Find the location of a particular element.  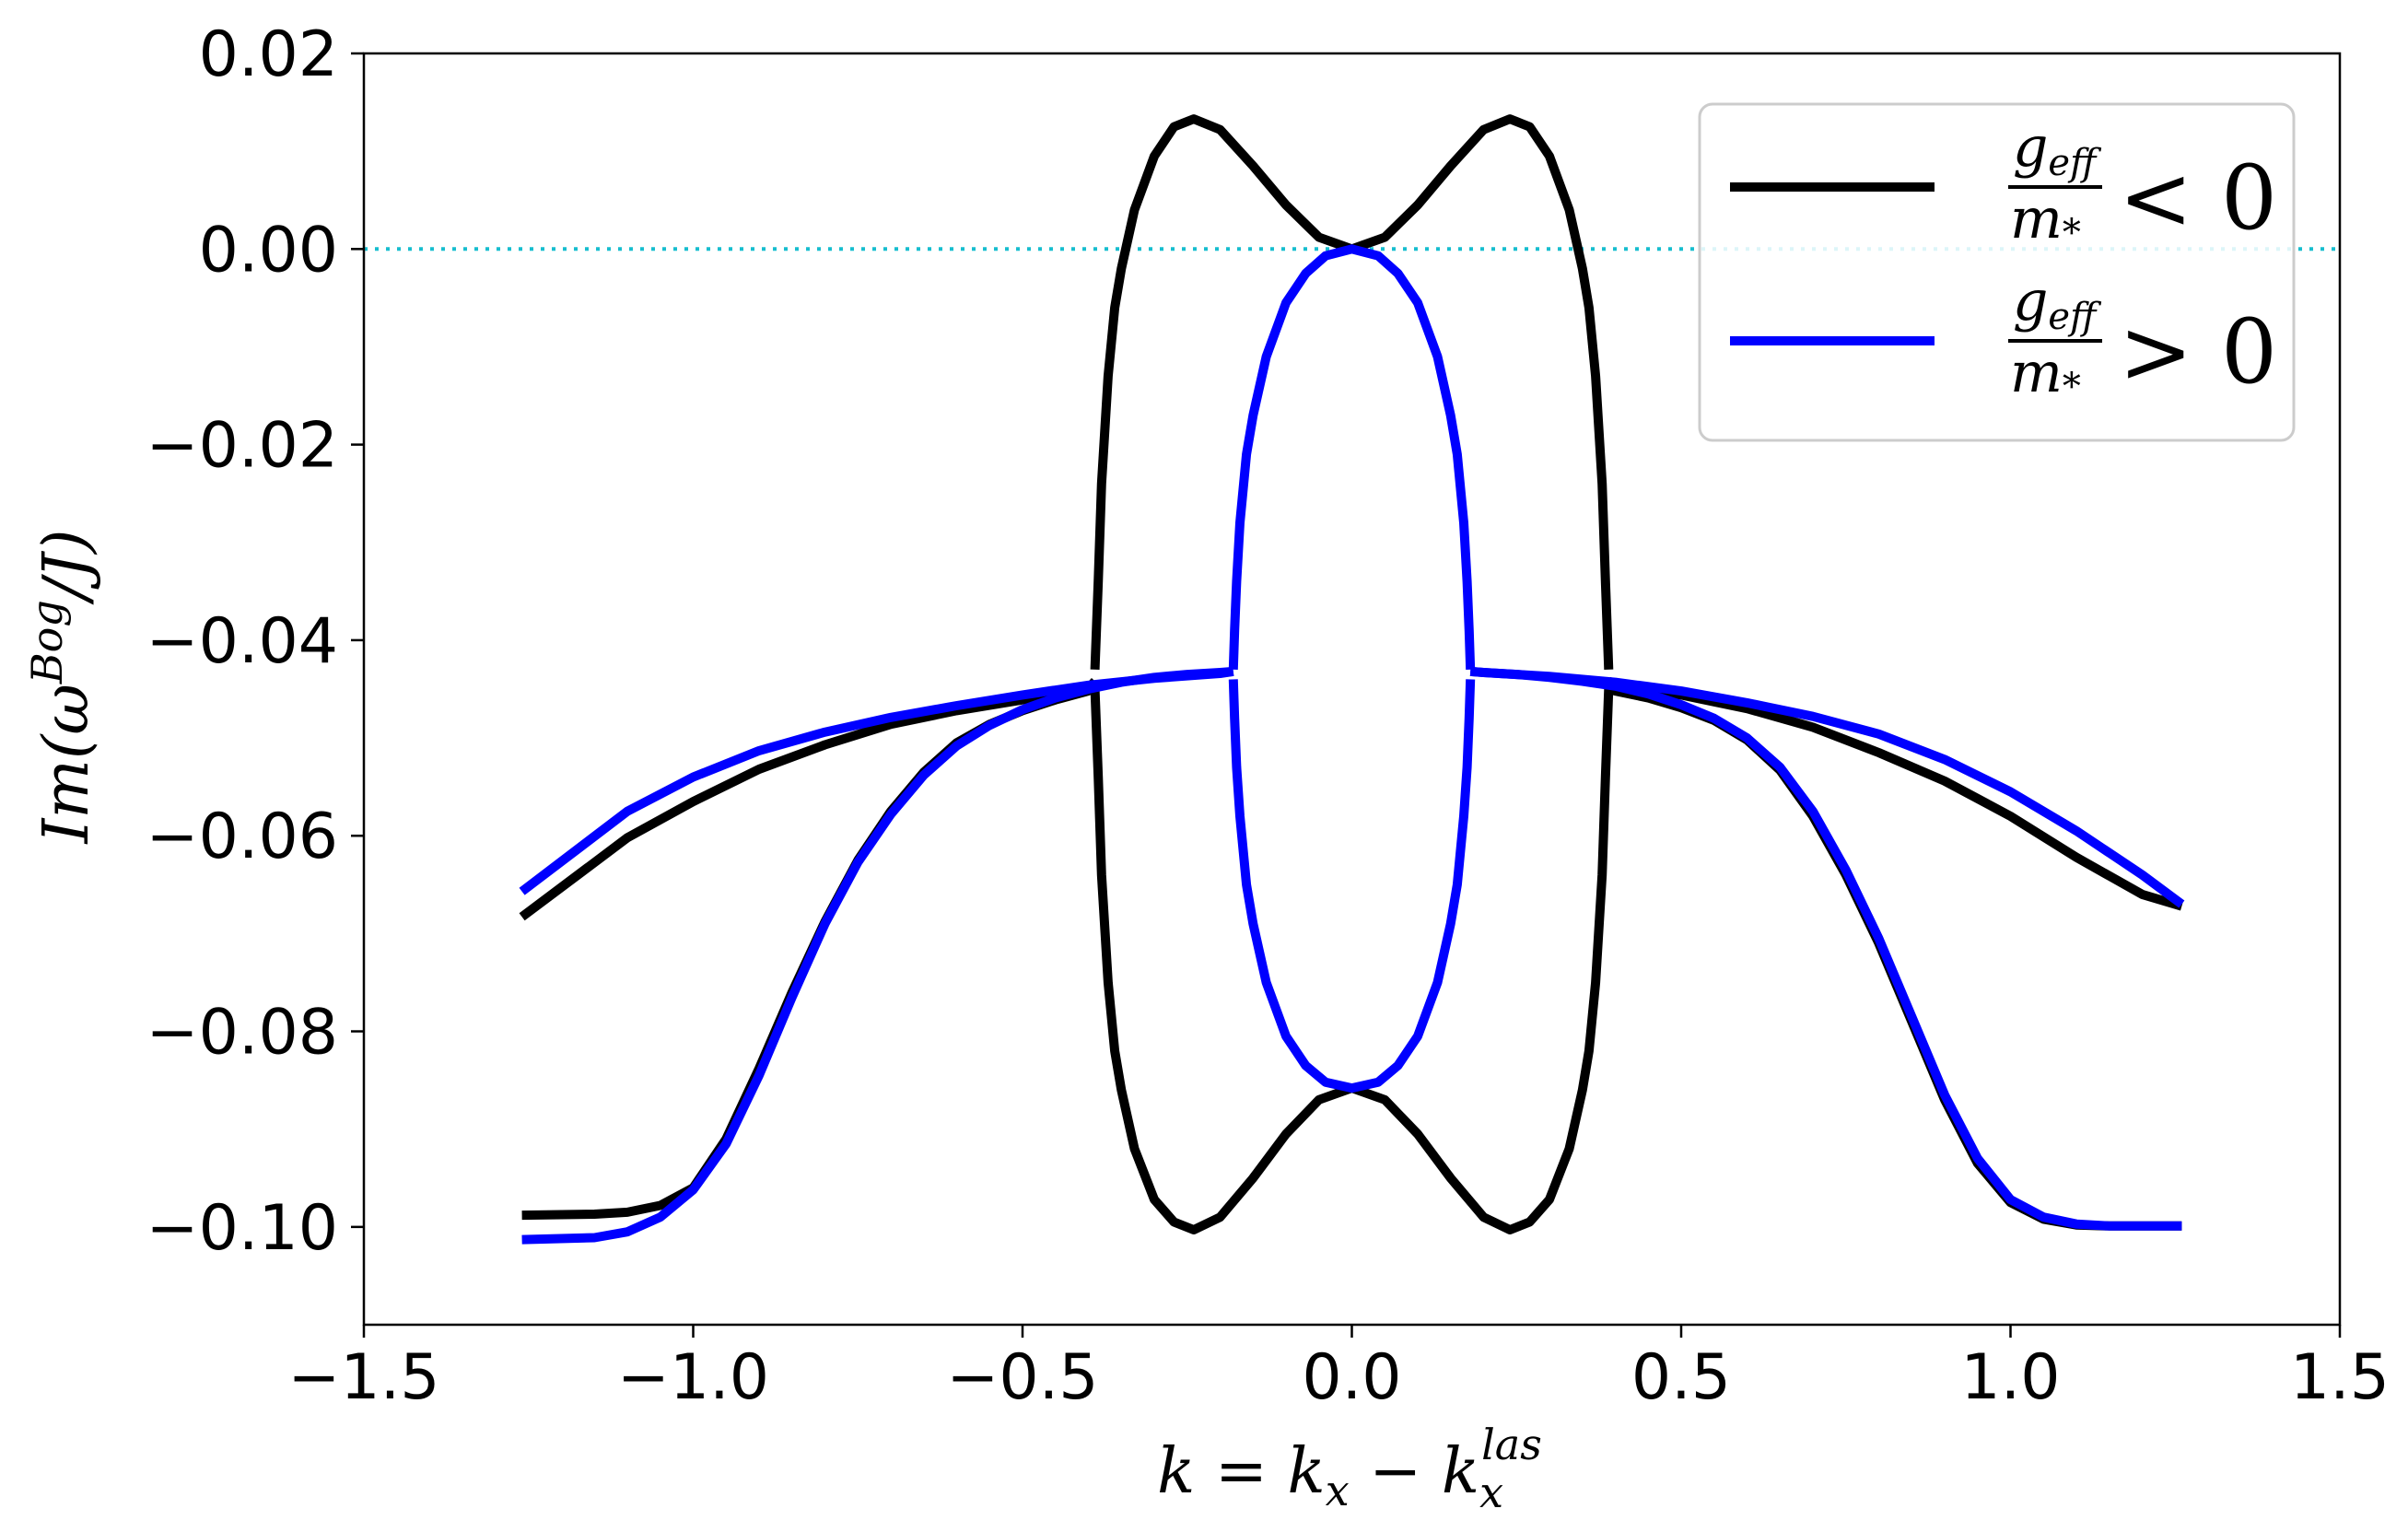

y-tick-label: 0.00 is located at coordinates (269, 250).